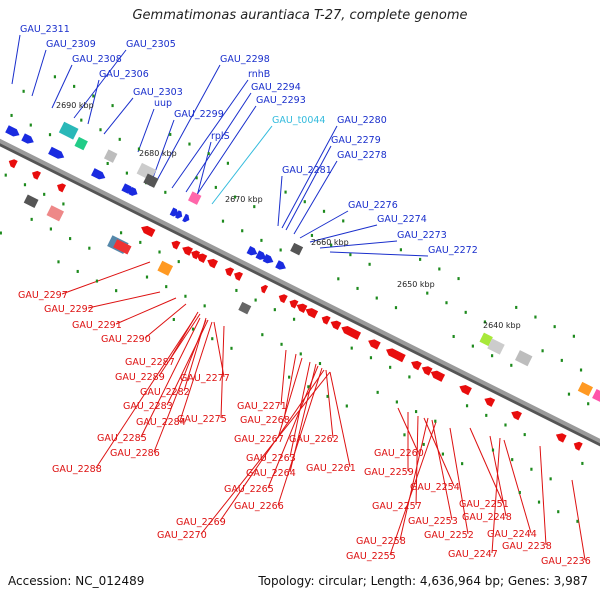  Describe the element at coordinates (397, 506) in the screenshot. I see `gene-label: GAU_2257` at that location.